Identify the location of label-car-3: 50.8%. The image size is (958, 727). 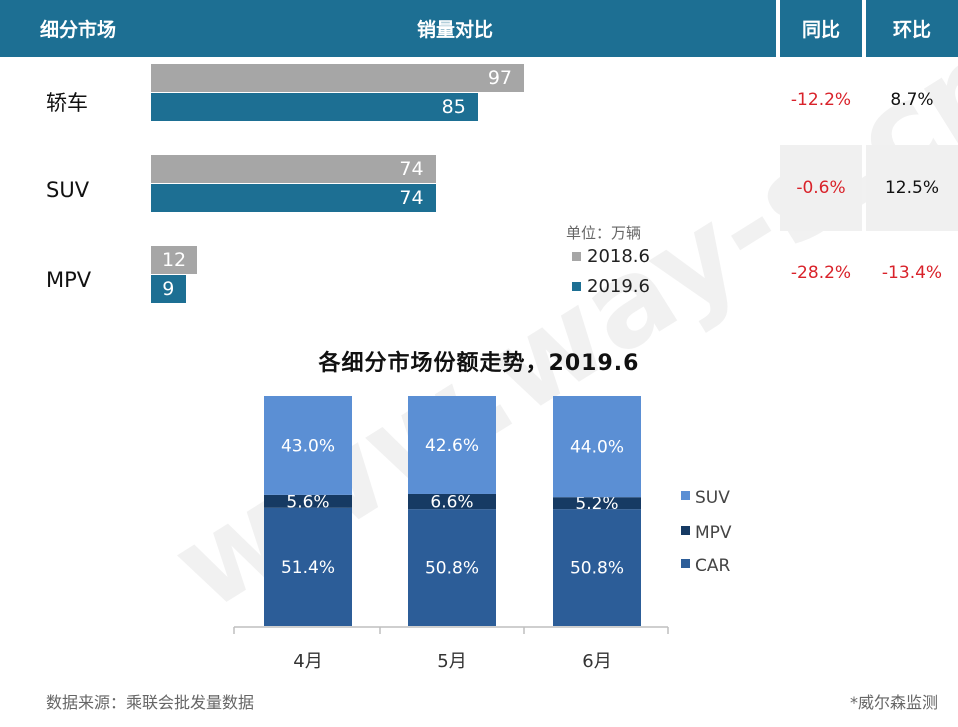
(597, 569).